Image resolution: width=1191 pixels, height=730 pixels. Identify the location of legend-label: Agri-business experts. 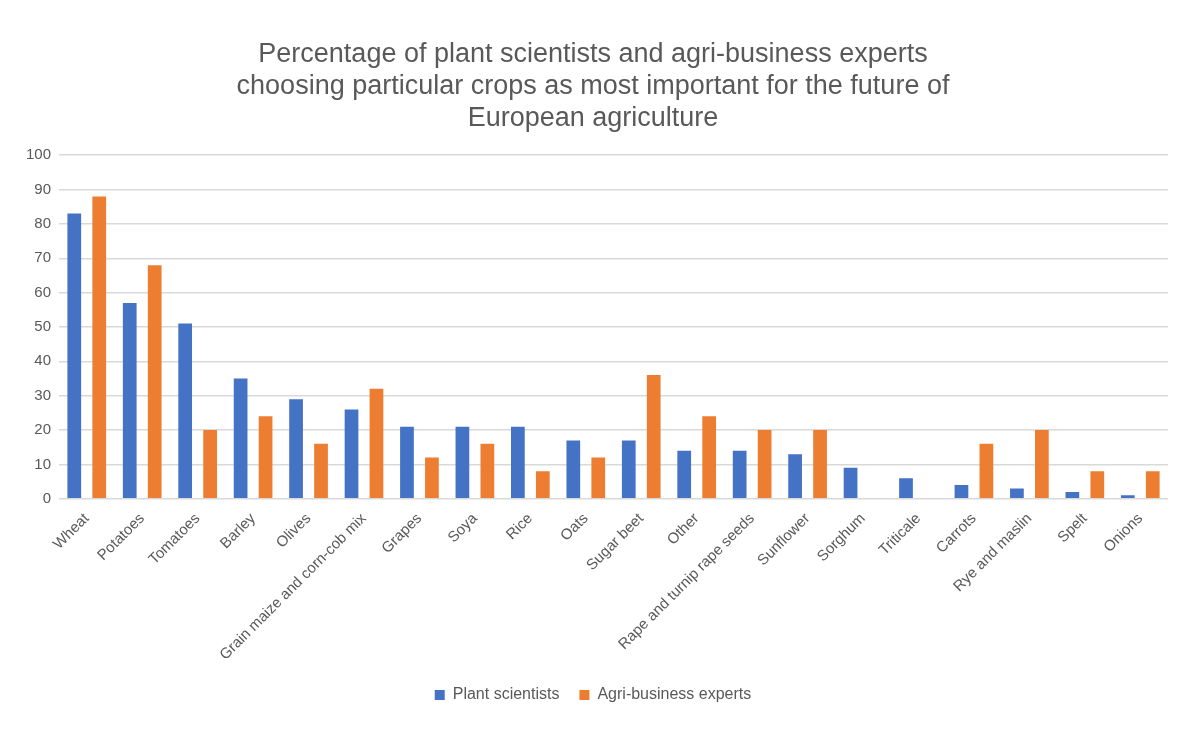
(674, 694).